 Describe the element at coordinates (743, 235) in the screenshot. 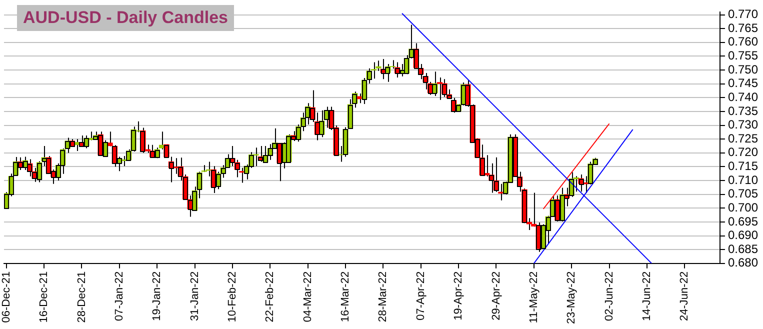

I see `y-tick-label: 0.690` at that location.